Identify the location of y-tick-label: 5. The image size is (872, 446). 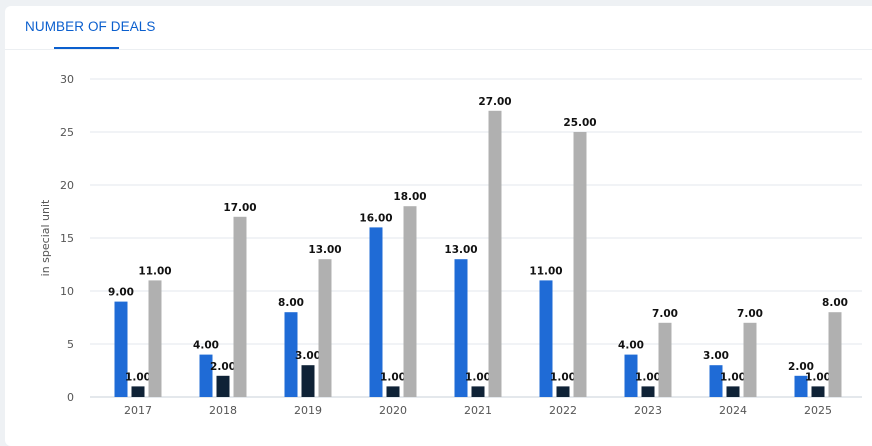
(70, 344).